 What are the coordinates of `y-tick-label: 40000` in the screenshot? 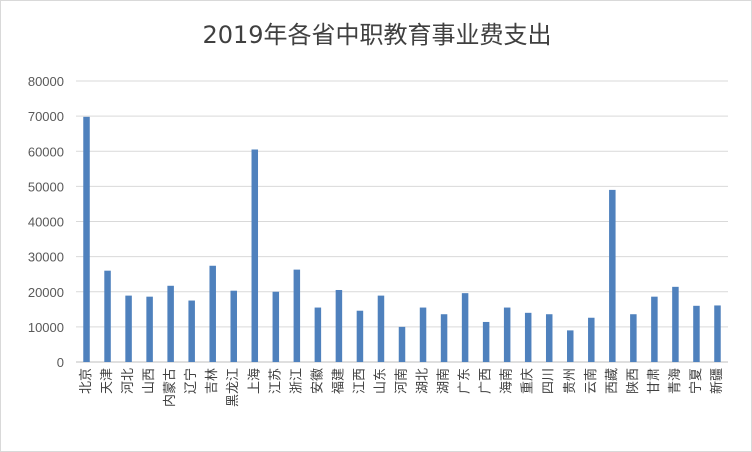 It's located at (46, 222).